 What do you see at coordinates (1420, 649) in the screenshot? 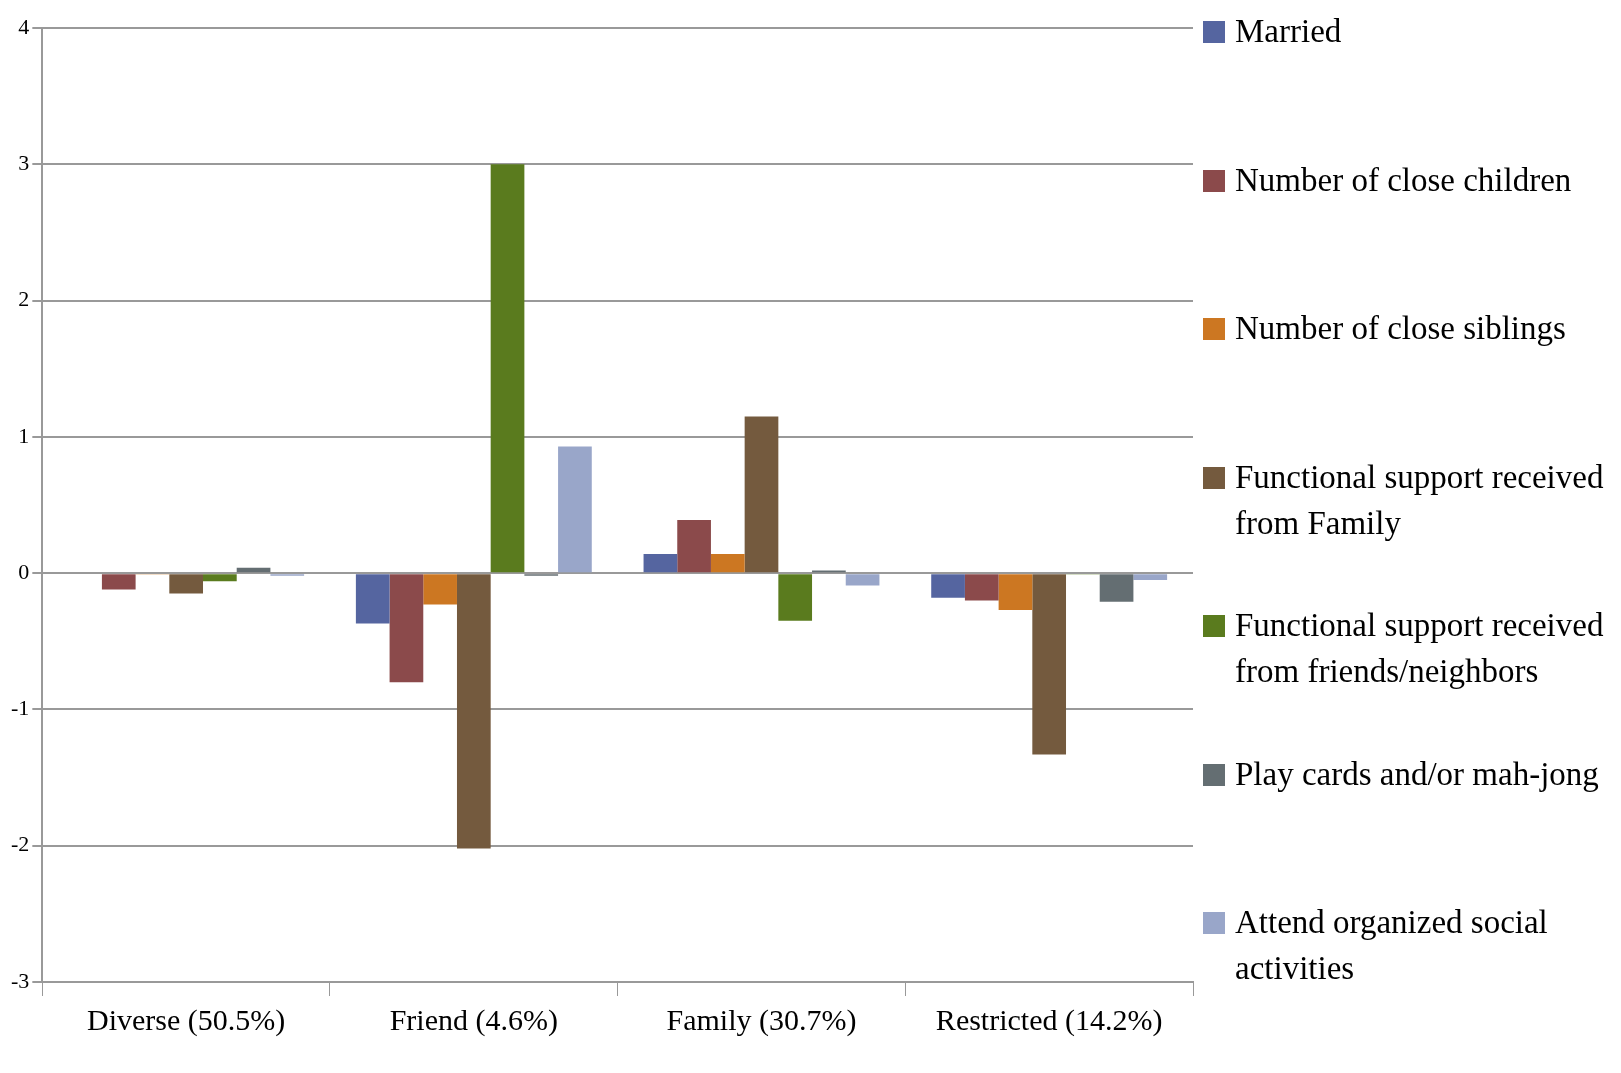
I see `legend-label: Functional support received from friends/neighbors` at bounding box center [1420, 649].